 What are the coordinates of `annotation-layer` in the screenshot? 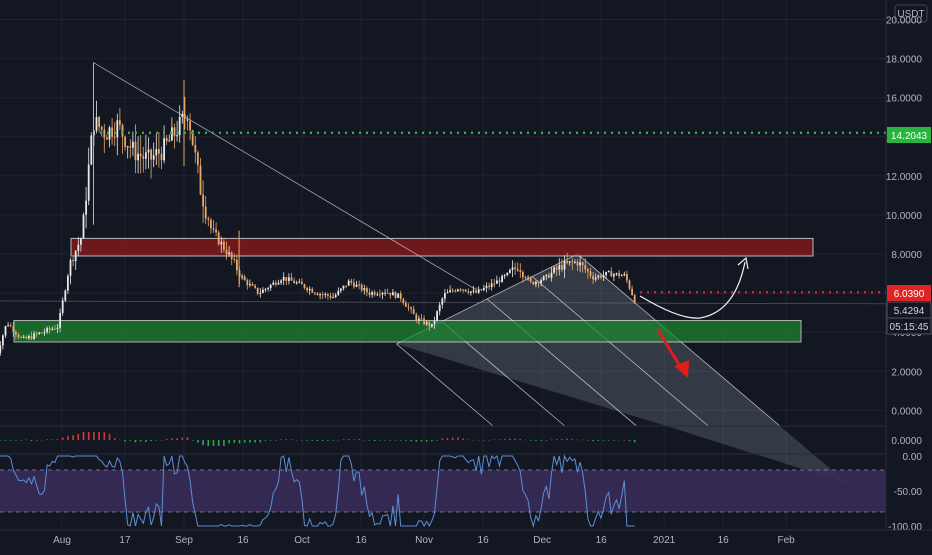 It's located at (694, 317).